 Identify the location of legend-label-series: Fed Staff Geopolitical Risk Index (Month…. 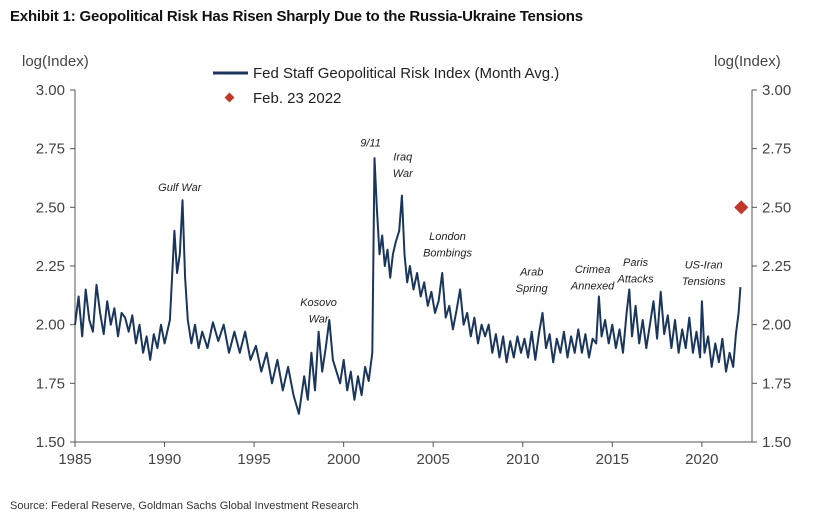
(406, 73).